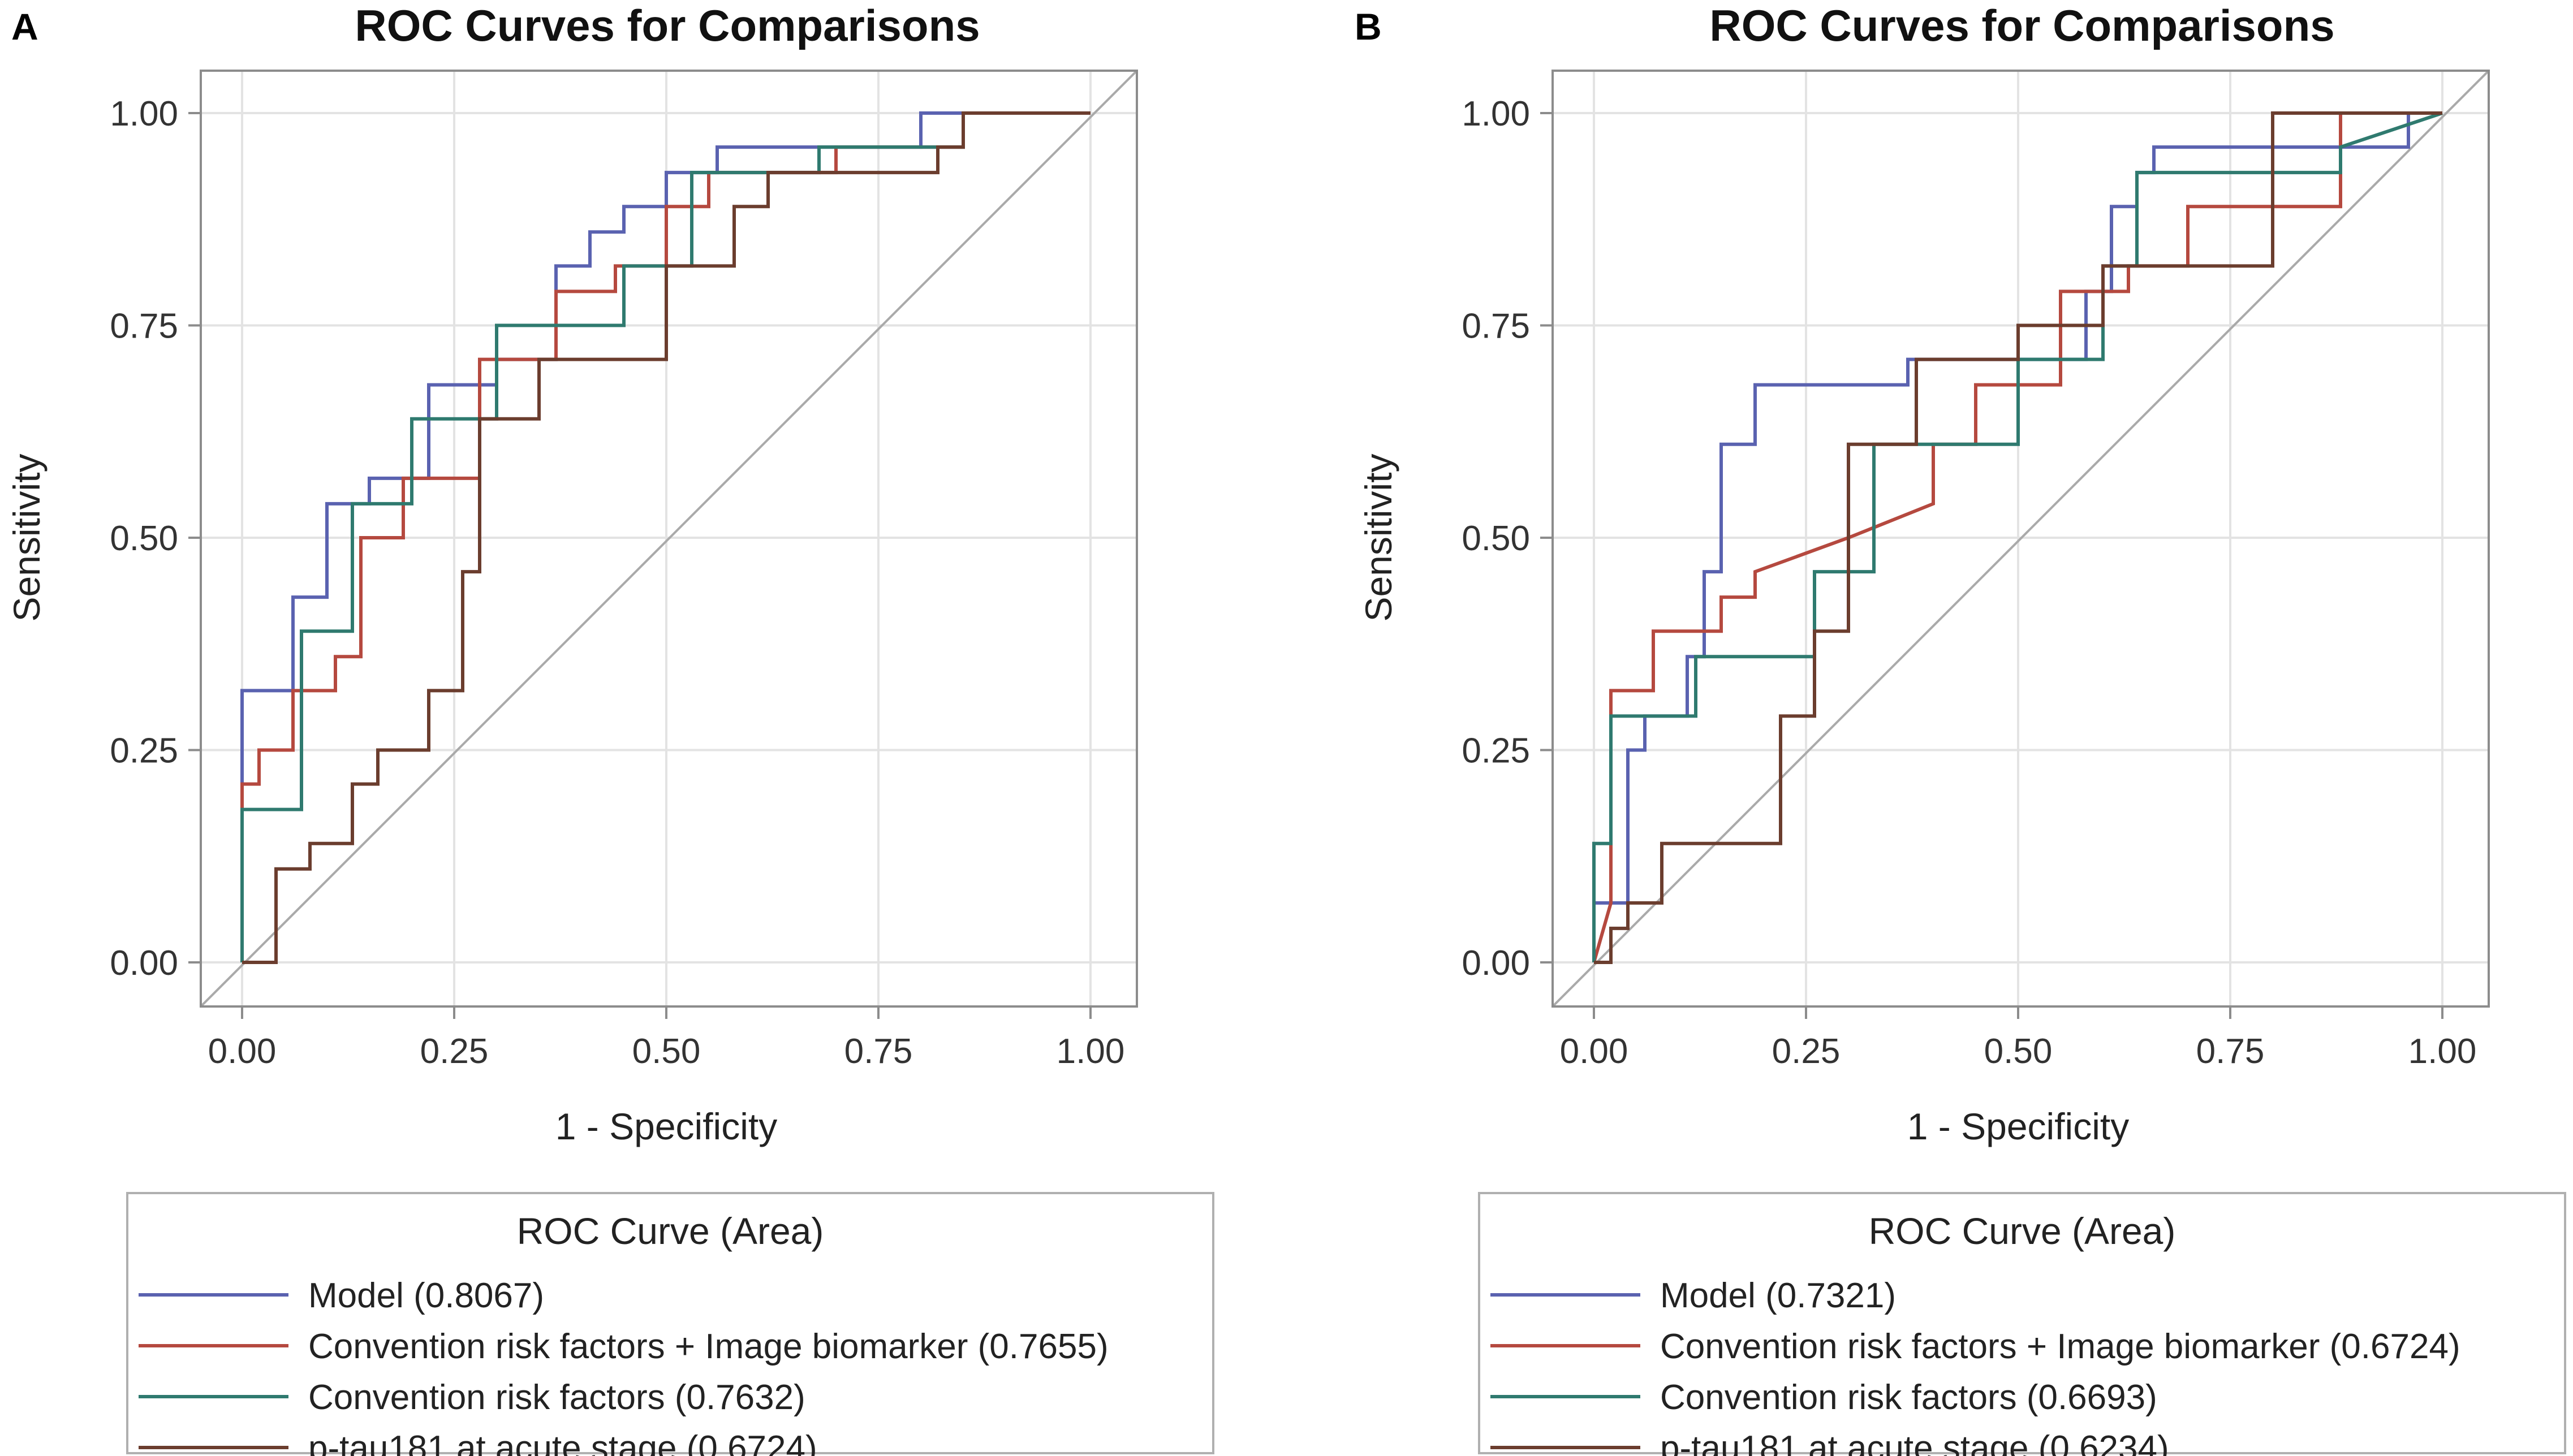 This screenshot has width=2573, height=1456. I want to click on legend-entry-label: Model (0.7321), so click(1778, 1295).